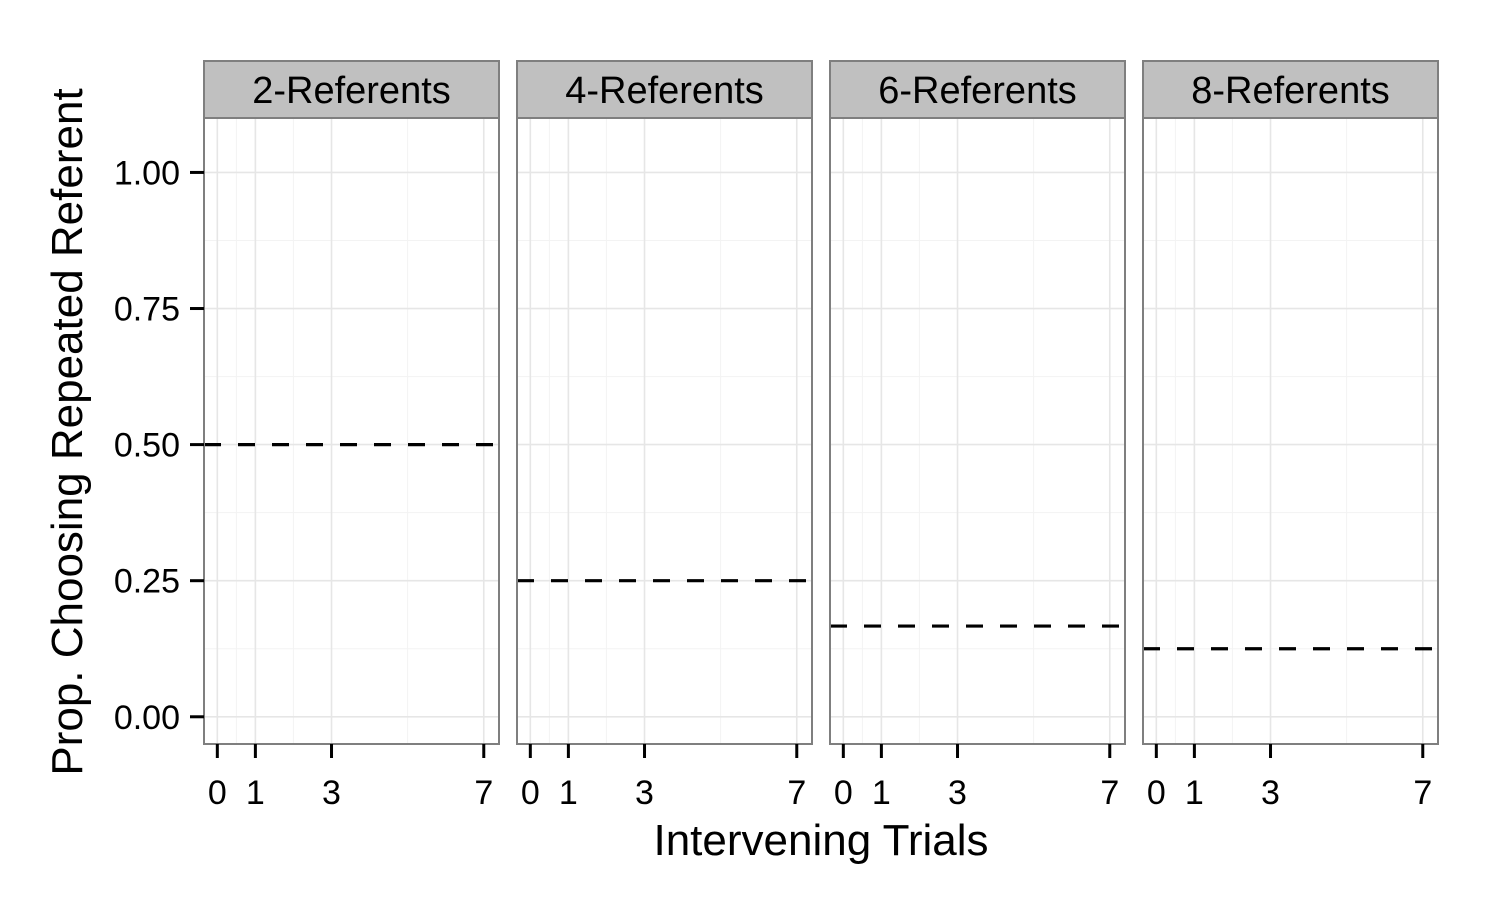 The image size is (1500, 900). I want to click on strip-label: 8-Referents, so click(1290, 91).